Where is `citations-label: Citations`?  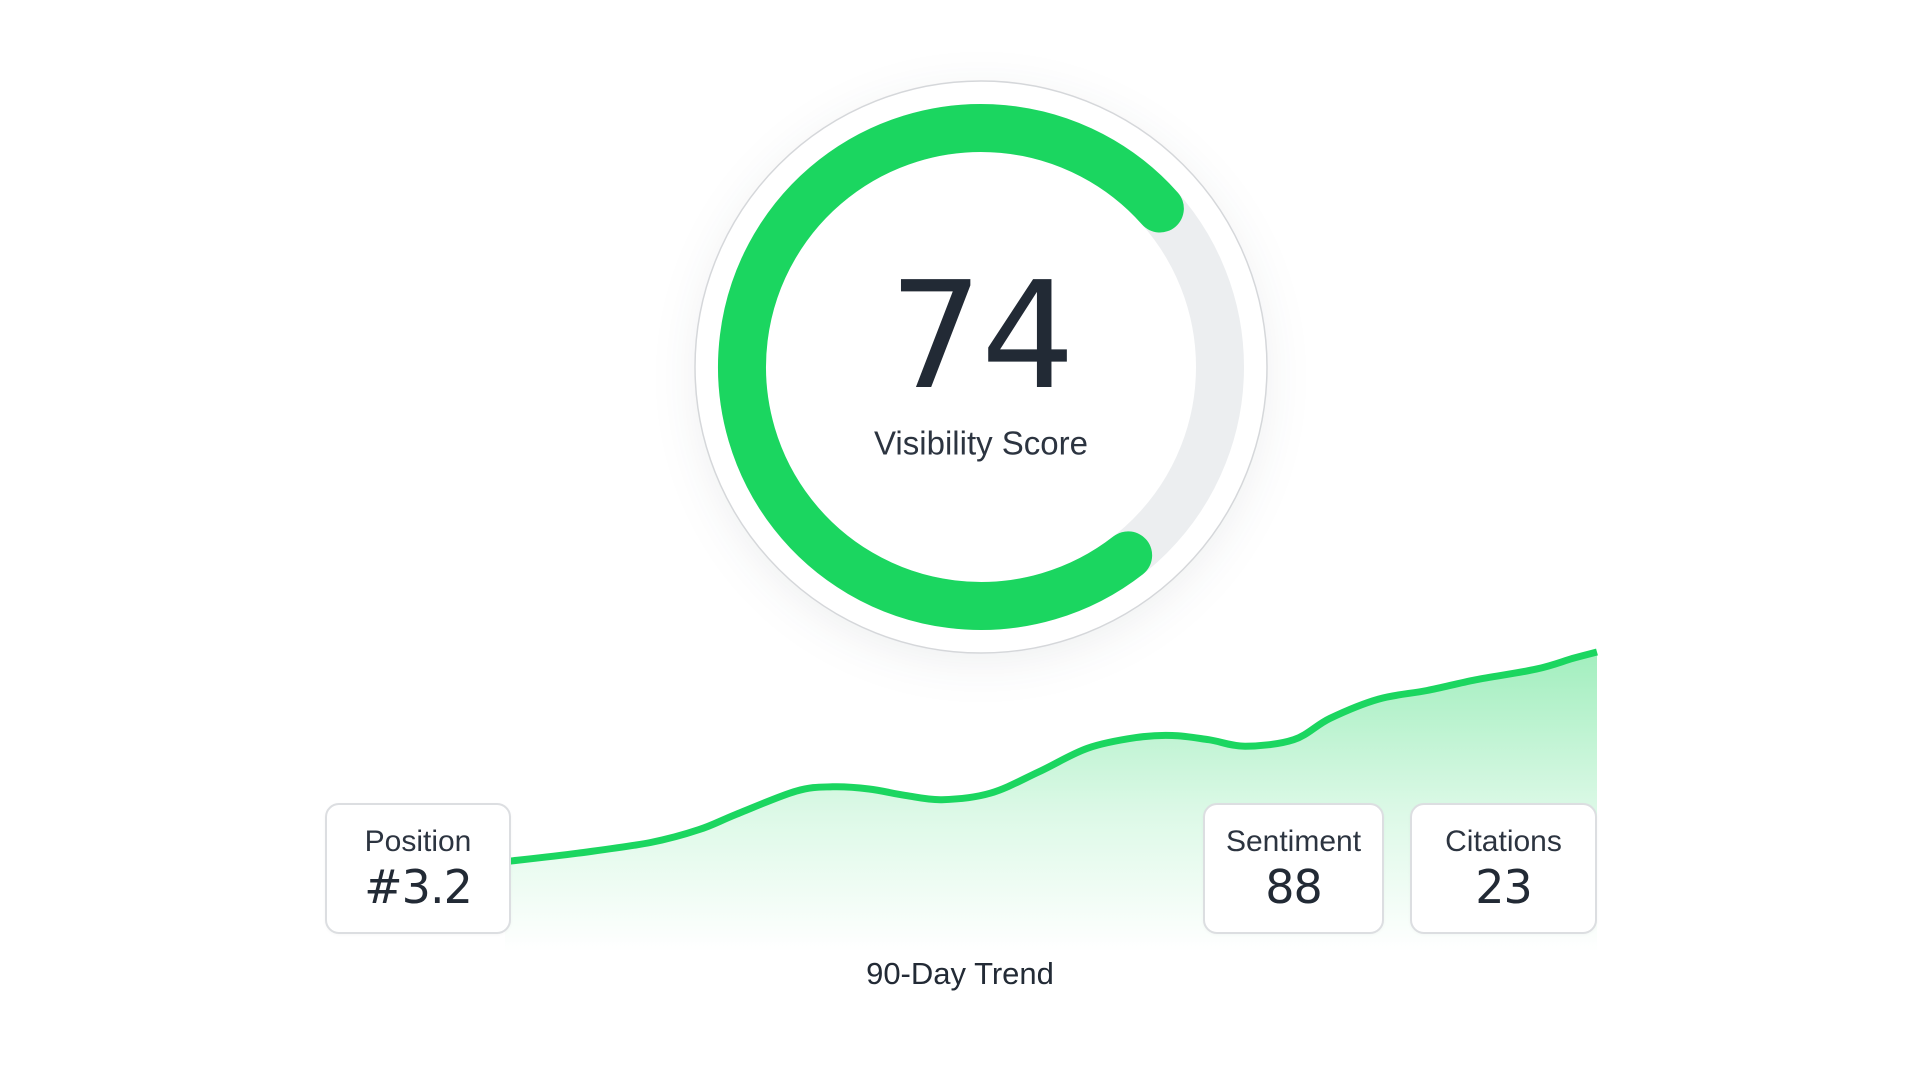 citations-label: Citations is located at coordinates (1503, 841).